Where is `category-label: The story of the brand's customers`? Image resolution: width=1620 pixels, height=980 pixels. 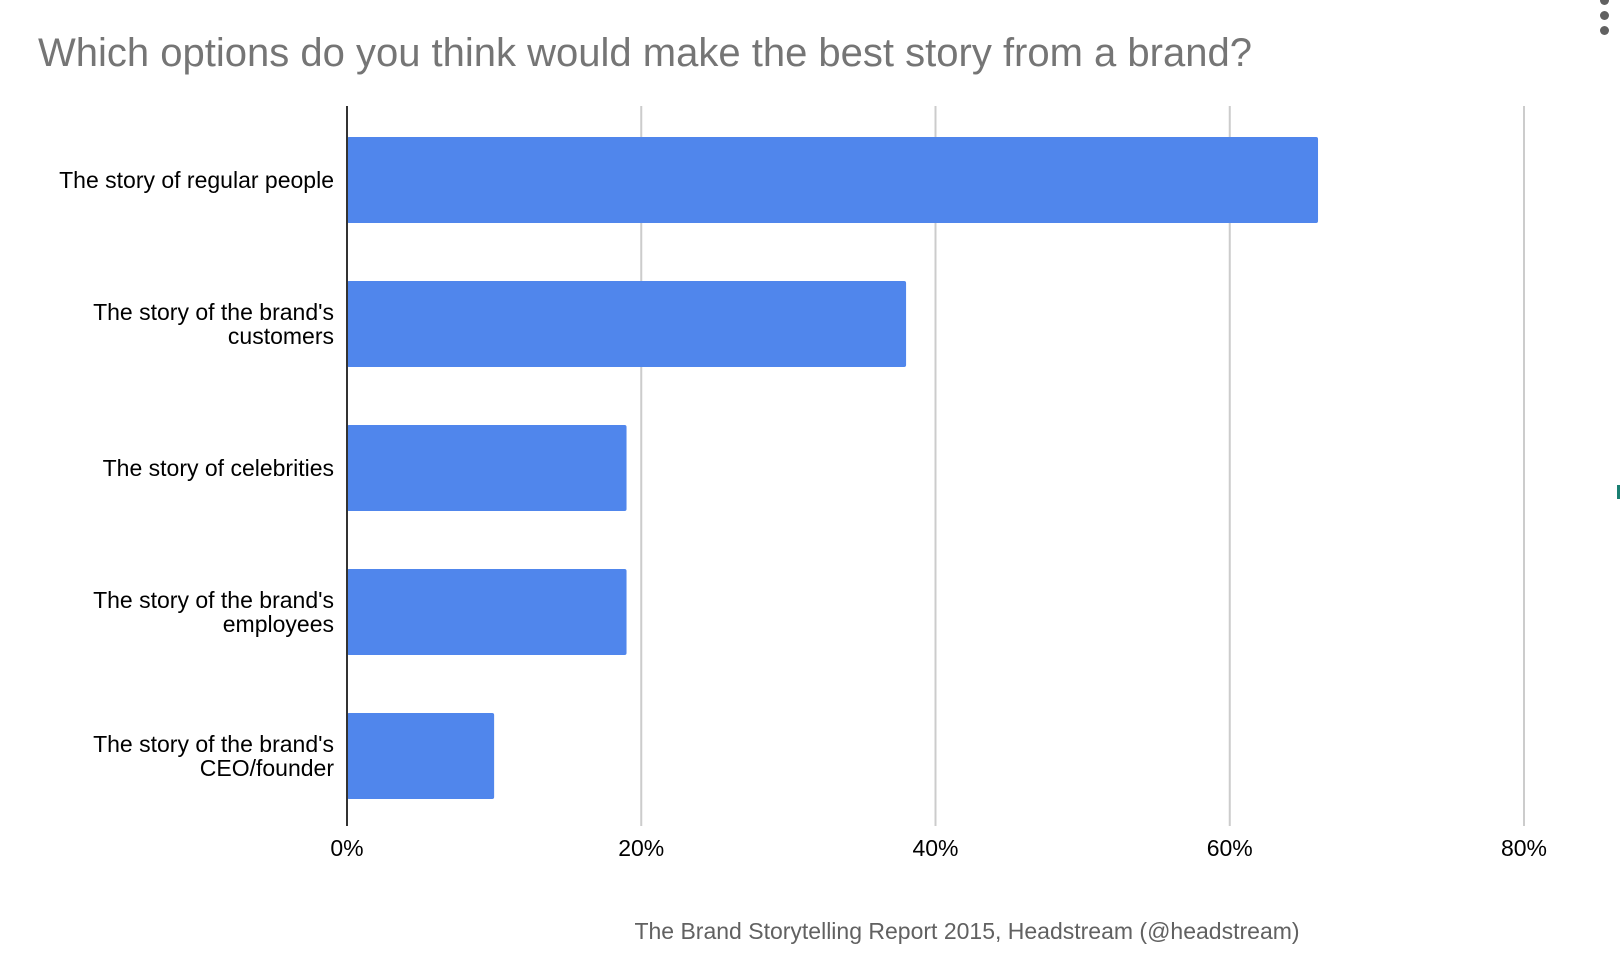 category-label: The story of the brand's customers is located at coordinates (213, 324).